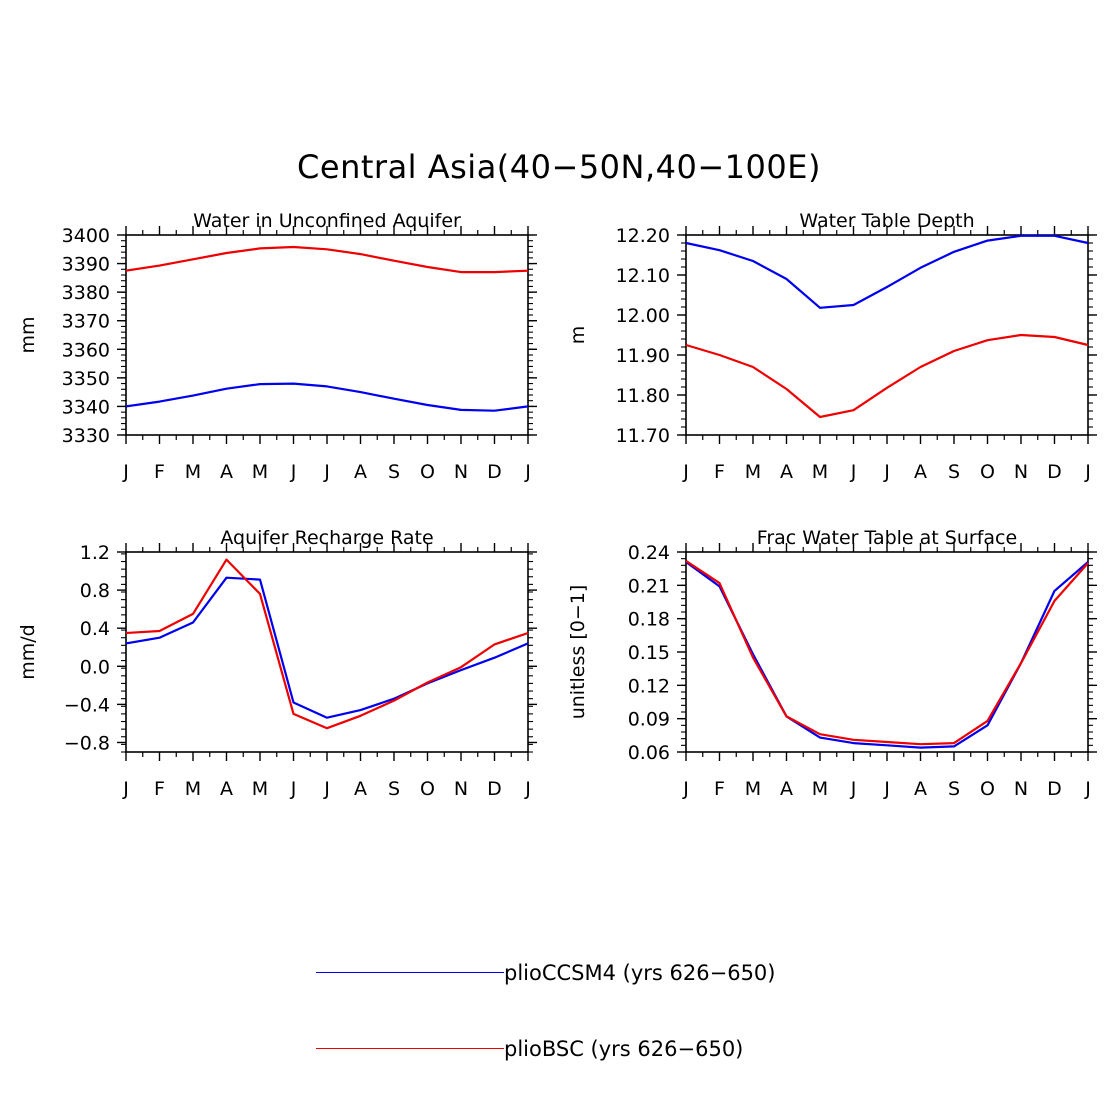 This screenshot has height=1118, width=1118. What do you see at coordinates (86, 293) in the screenshot?
I see `y-tick-label: 3380` at bounding box center [86, 293].